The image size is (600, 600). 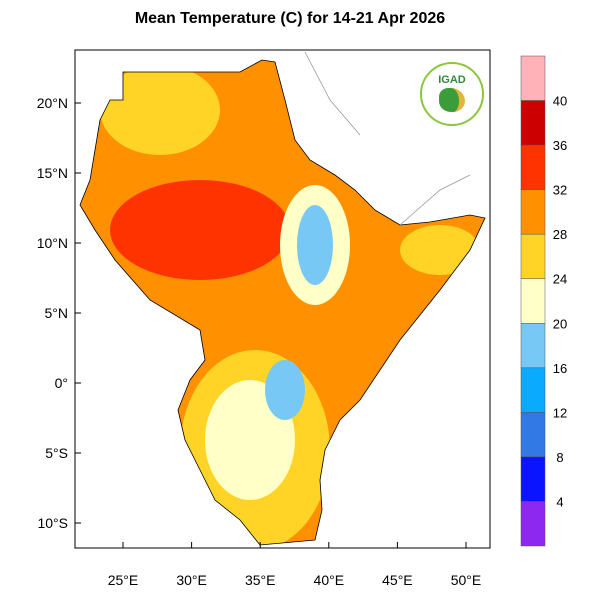 I want to click on colorbar-label: 16, so click(x=560, y=368).